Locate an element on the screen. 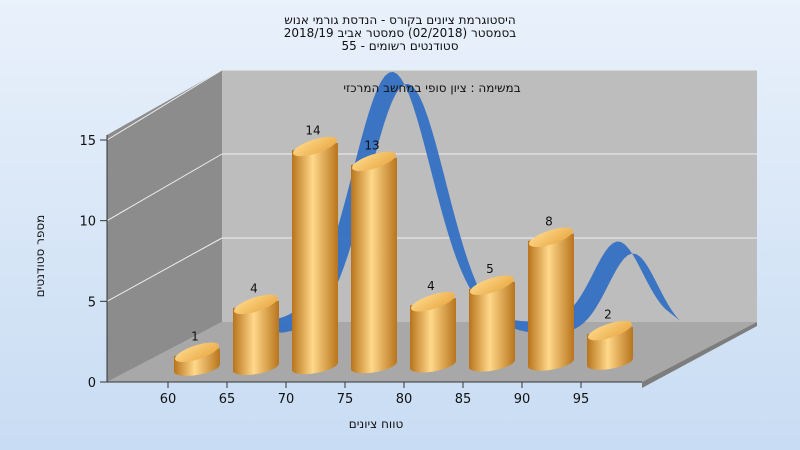 This screenshot has height=450, width=800. y-axis-ticks: 0 5 10 15 is located at coordinates (93, 262).